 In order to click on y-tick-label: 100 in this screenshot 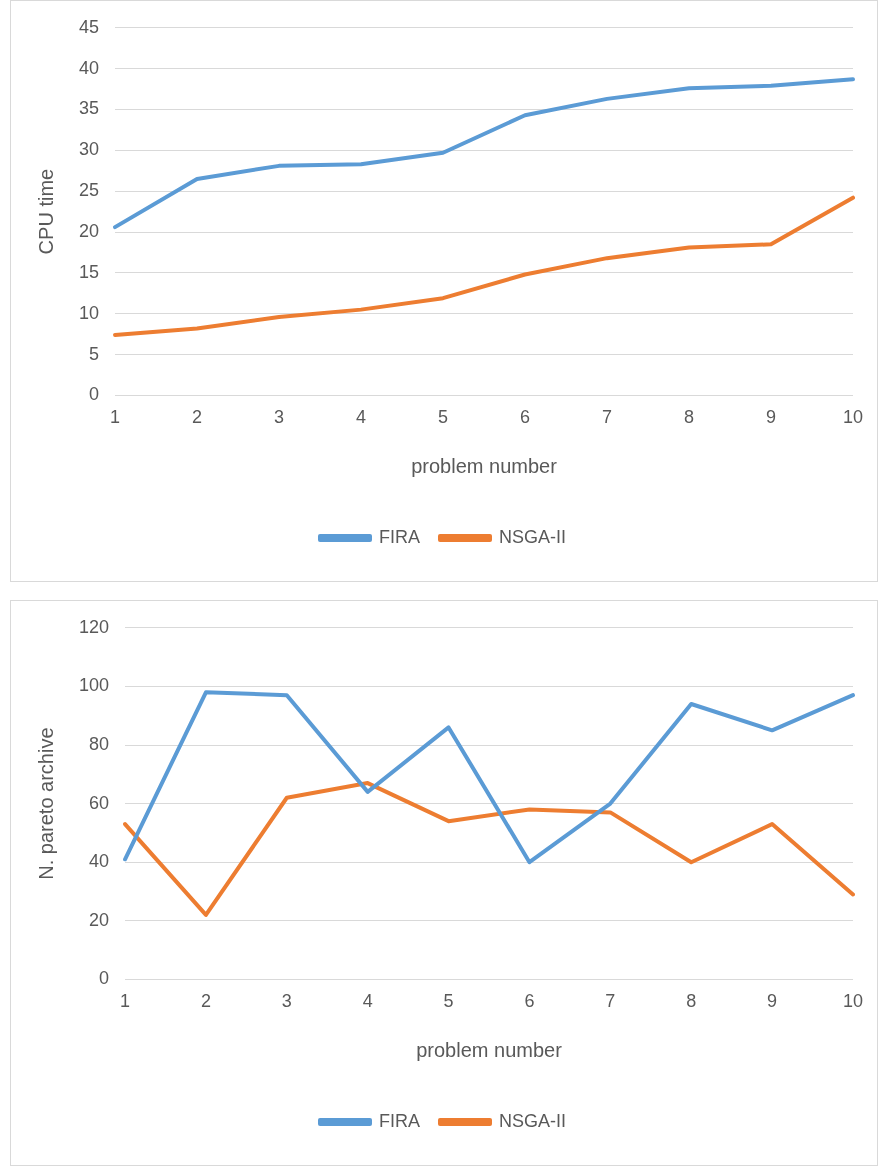, I will do `click(94, 685)`.